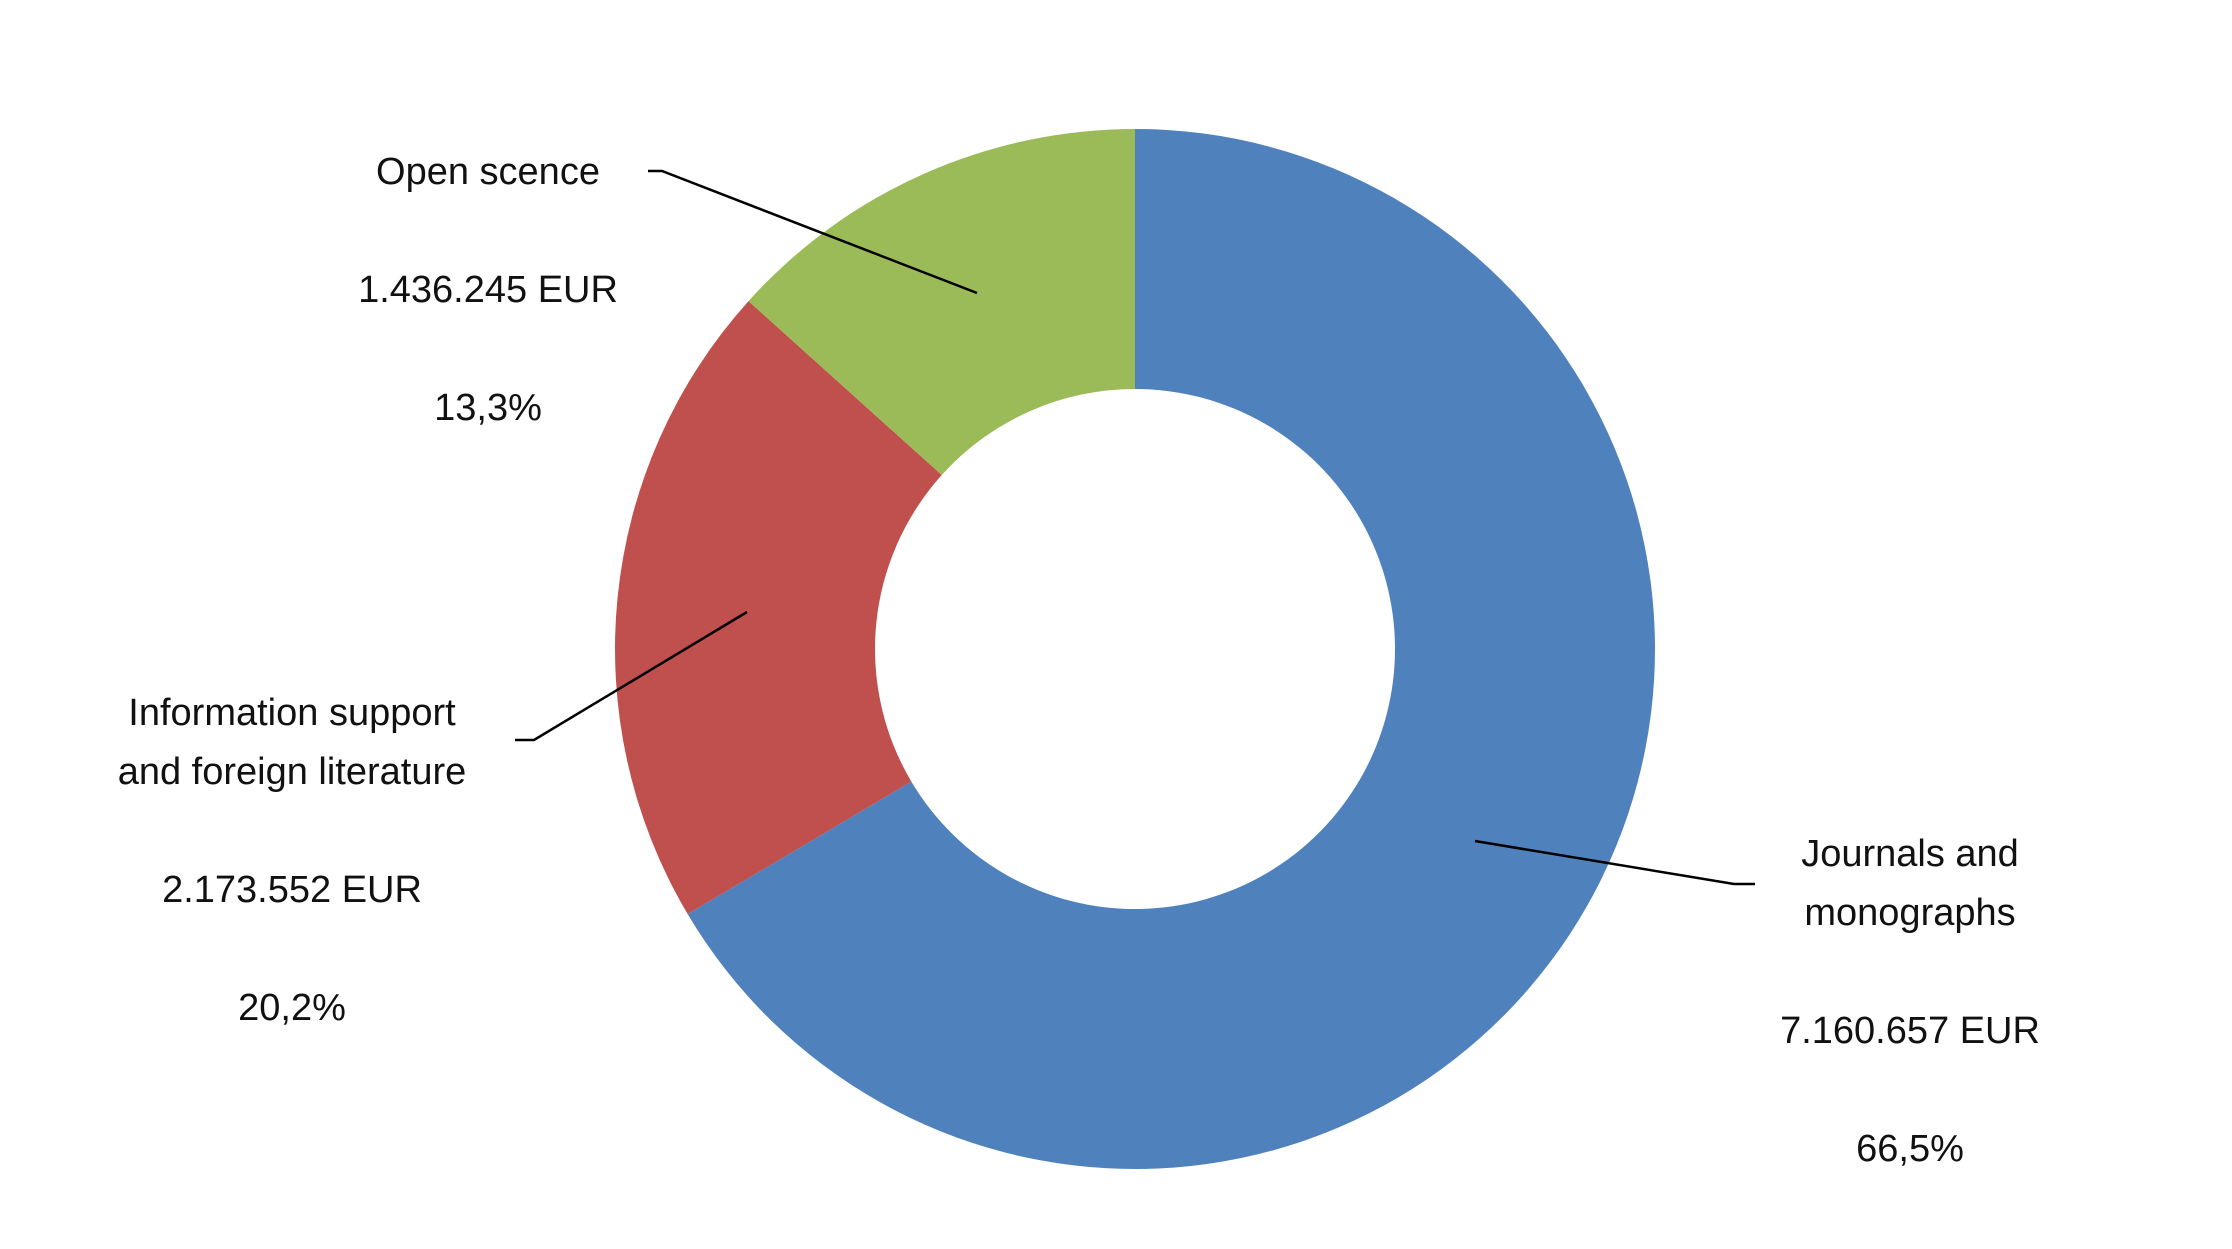 This screenshot has height=1249, width=2232. Describe the element at coordinates (1910, 883) in the screenshot. I see `category-label: Journals and monographs` at that location.